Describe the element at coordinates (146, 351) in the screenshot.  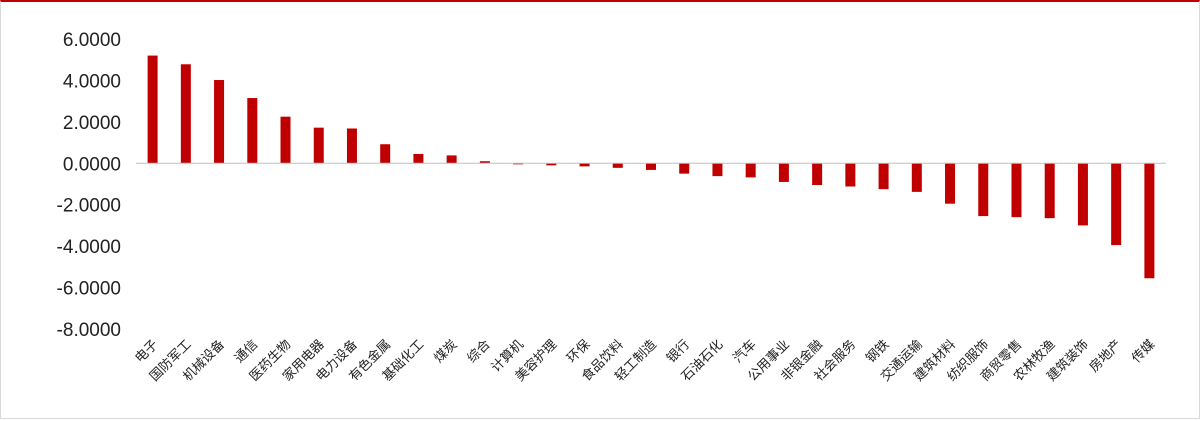
I see `x-tick-label: 电子` at that location.